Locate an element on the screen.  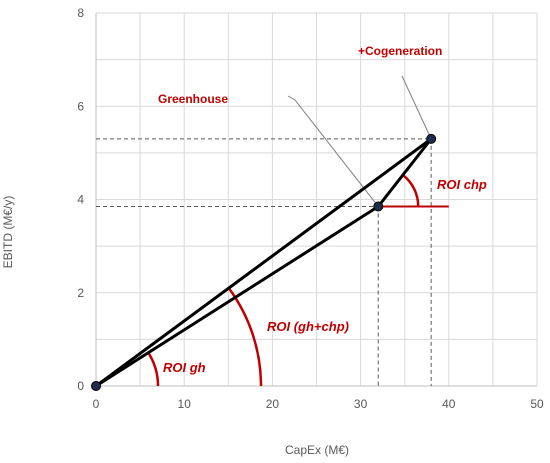
y-axis-title: EBITD (M€/y) is located at coordinates (8, 232).